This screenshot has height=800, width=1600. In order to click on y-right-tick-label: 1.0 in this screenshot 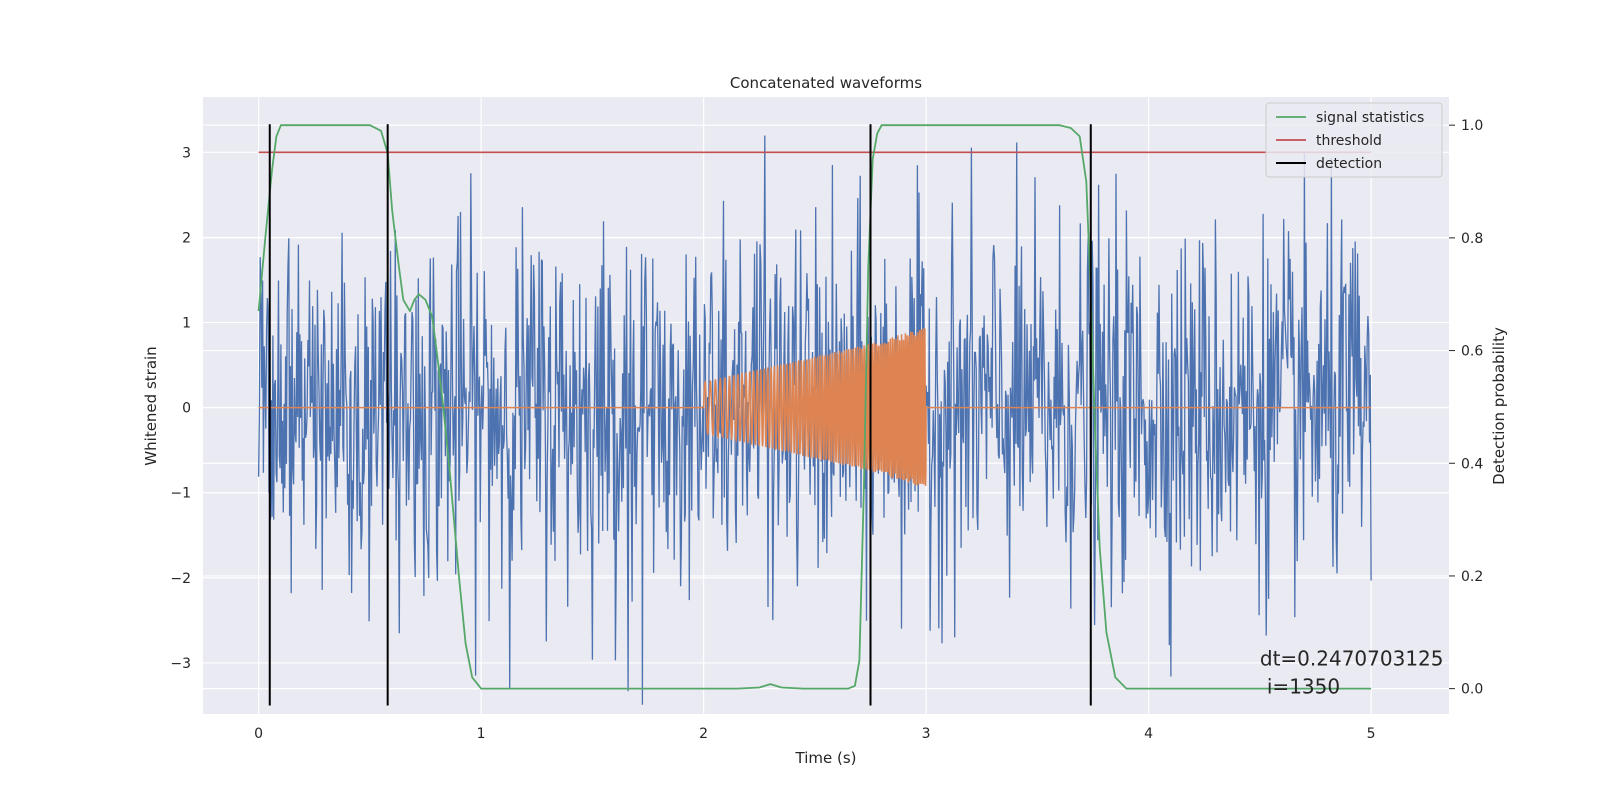, I will do `click(1472, 126)`.